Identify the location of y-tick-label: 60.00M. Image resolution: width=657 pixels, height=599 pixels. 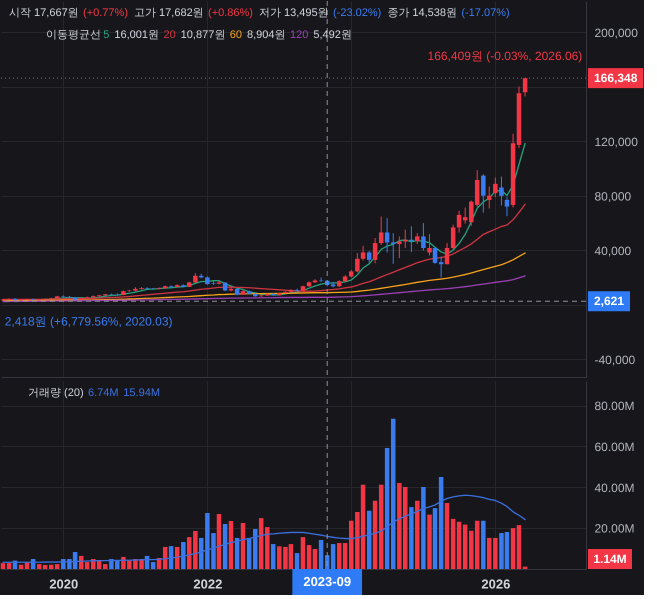
(614, 447).